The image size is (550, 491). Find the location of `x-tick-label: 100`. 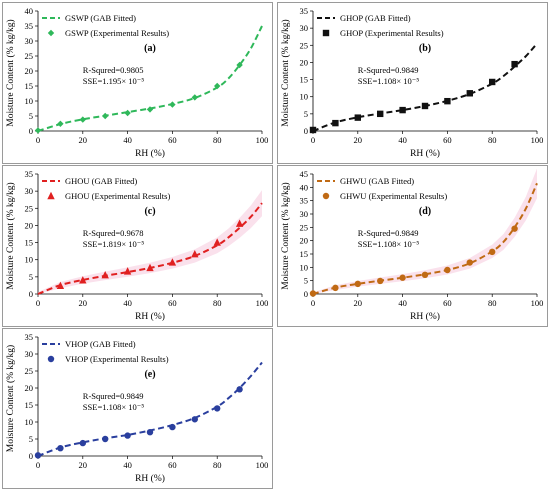

x-tick-label: 100 is located at coordinates (262, 465).